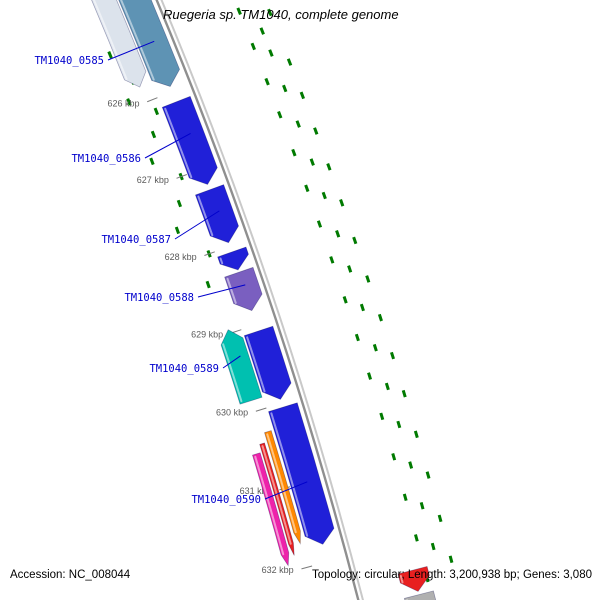 This screenshot has height=600, width=600. What do you see at coordinates (106, 159) in the screenshot?
I see `gene-label: TM1040_0586` at bounding box center [106, 159].